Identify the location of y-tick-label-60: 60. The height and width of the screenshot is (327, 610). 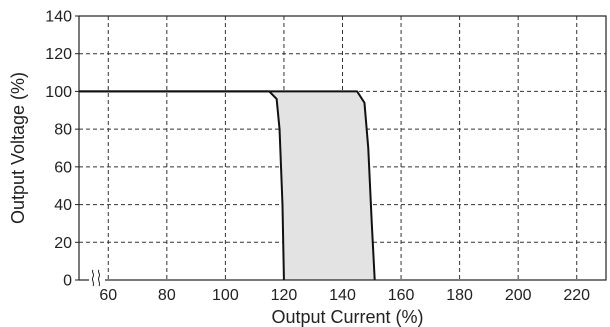
(63, 167).